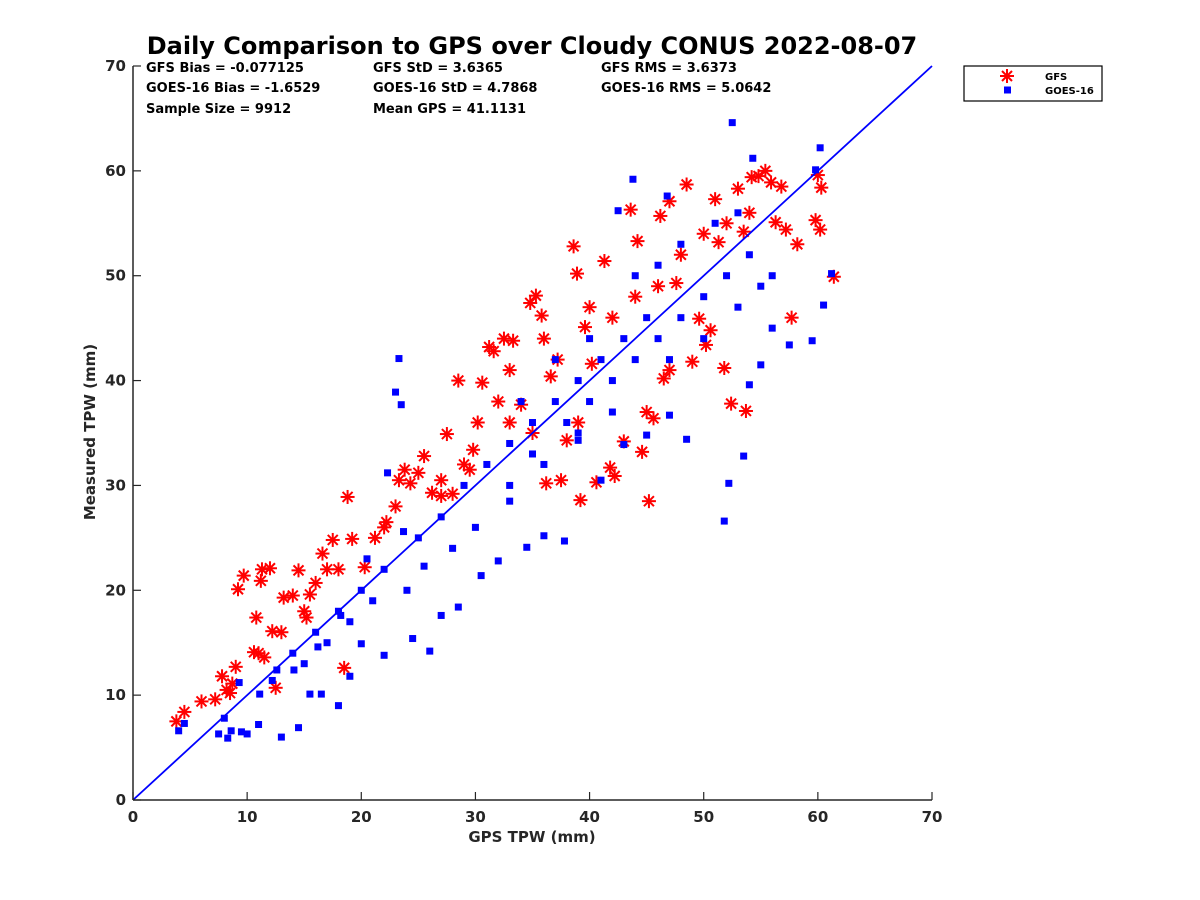 This screenshot has width=1200, height=900. What do you see at coordinates (932, 817) in the screenshot?
I see `x-tick-label: 70` at bounding box center [932, 817].